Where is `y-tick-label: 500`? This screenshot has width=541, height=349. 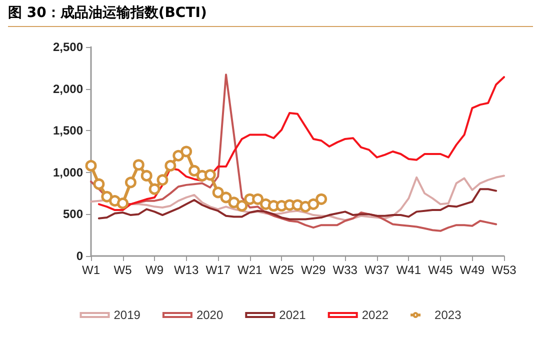 y-tick-label: 500 is located at coordinates (73, 214).